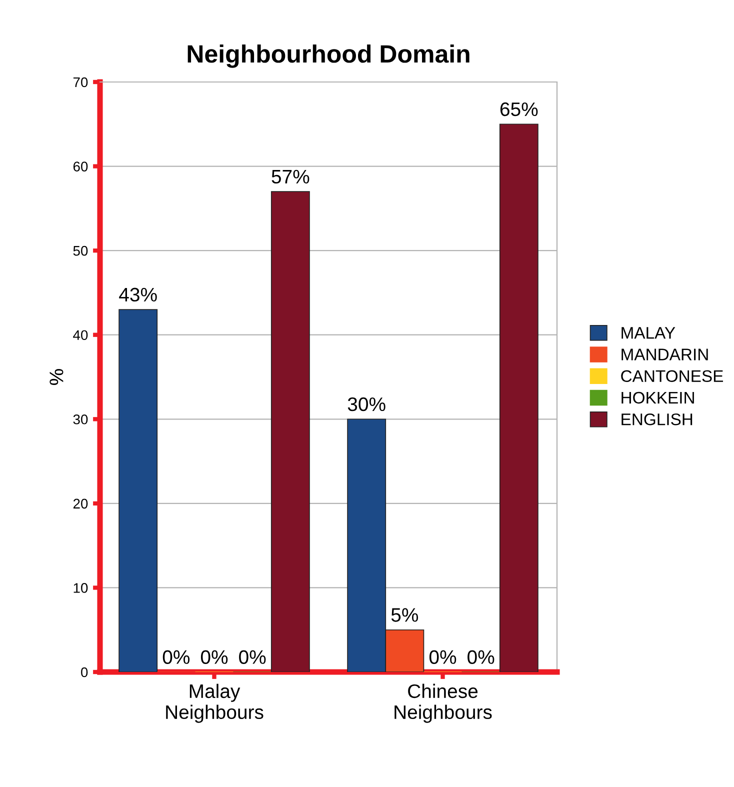  Describe the element at coordinates (80, 503) in the screenshot. I see `y-tick-label: 20` at that location.